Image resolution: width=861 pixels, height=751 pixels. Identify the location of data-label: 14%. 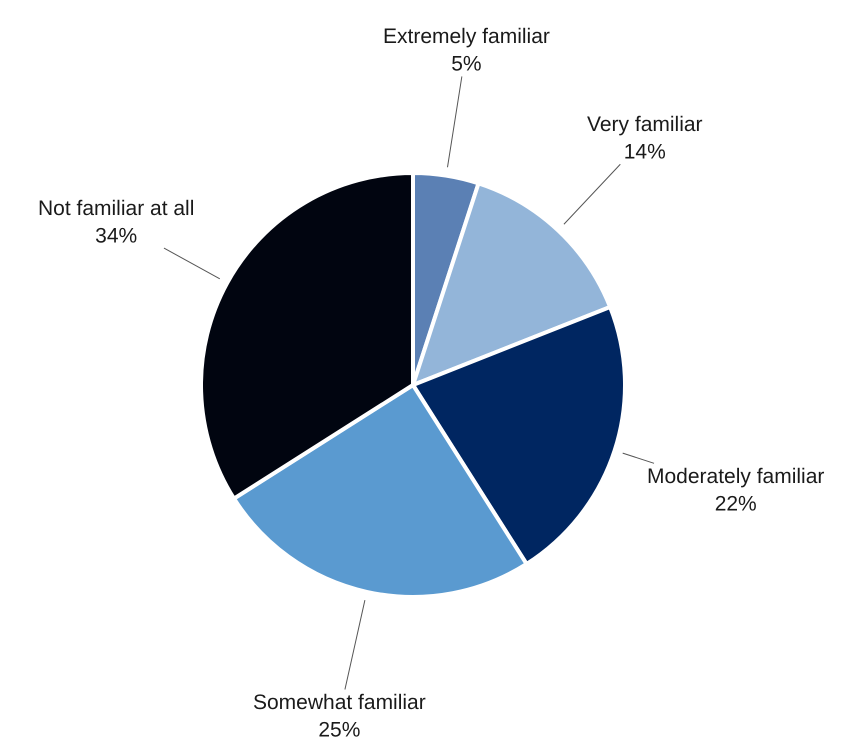
(645, 152).